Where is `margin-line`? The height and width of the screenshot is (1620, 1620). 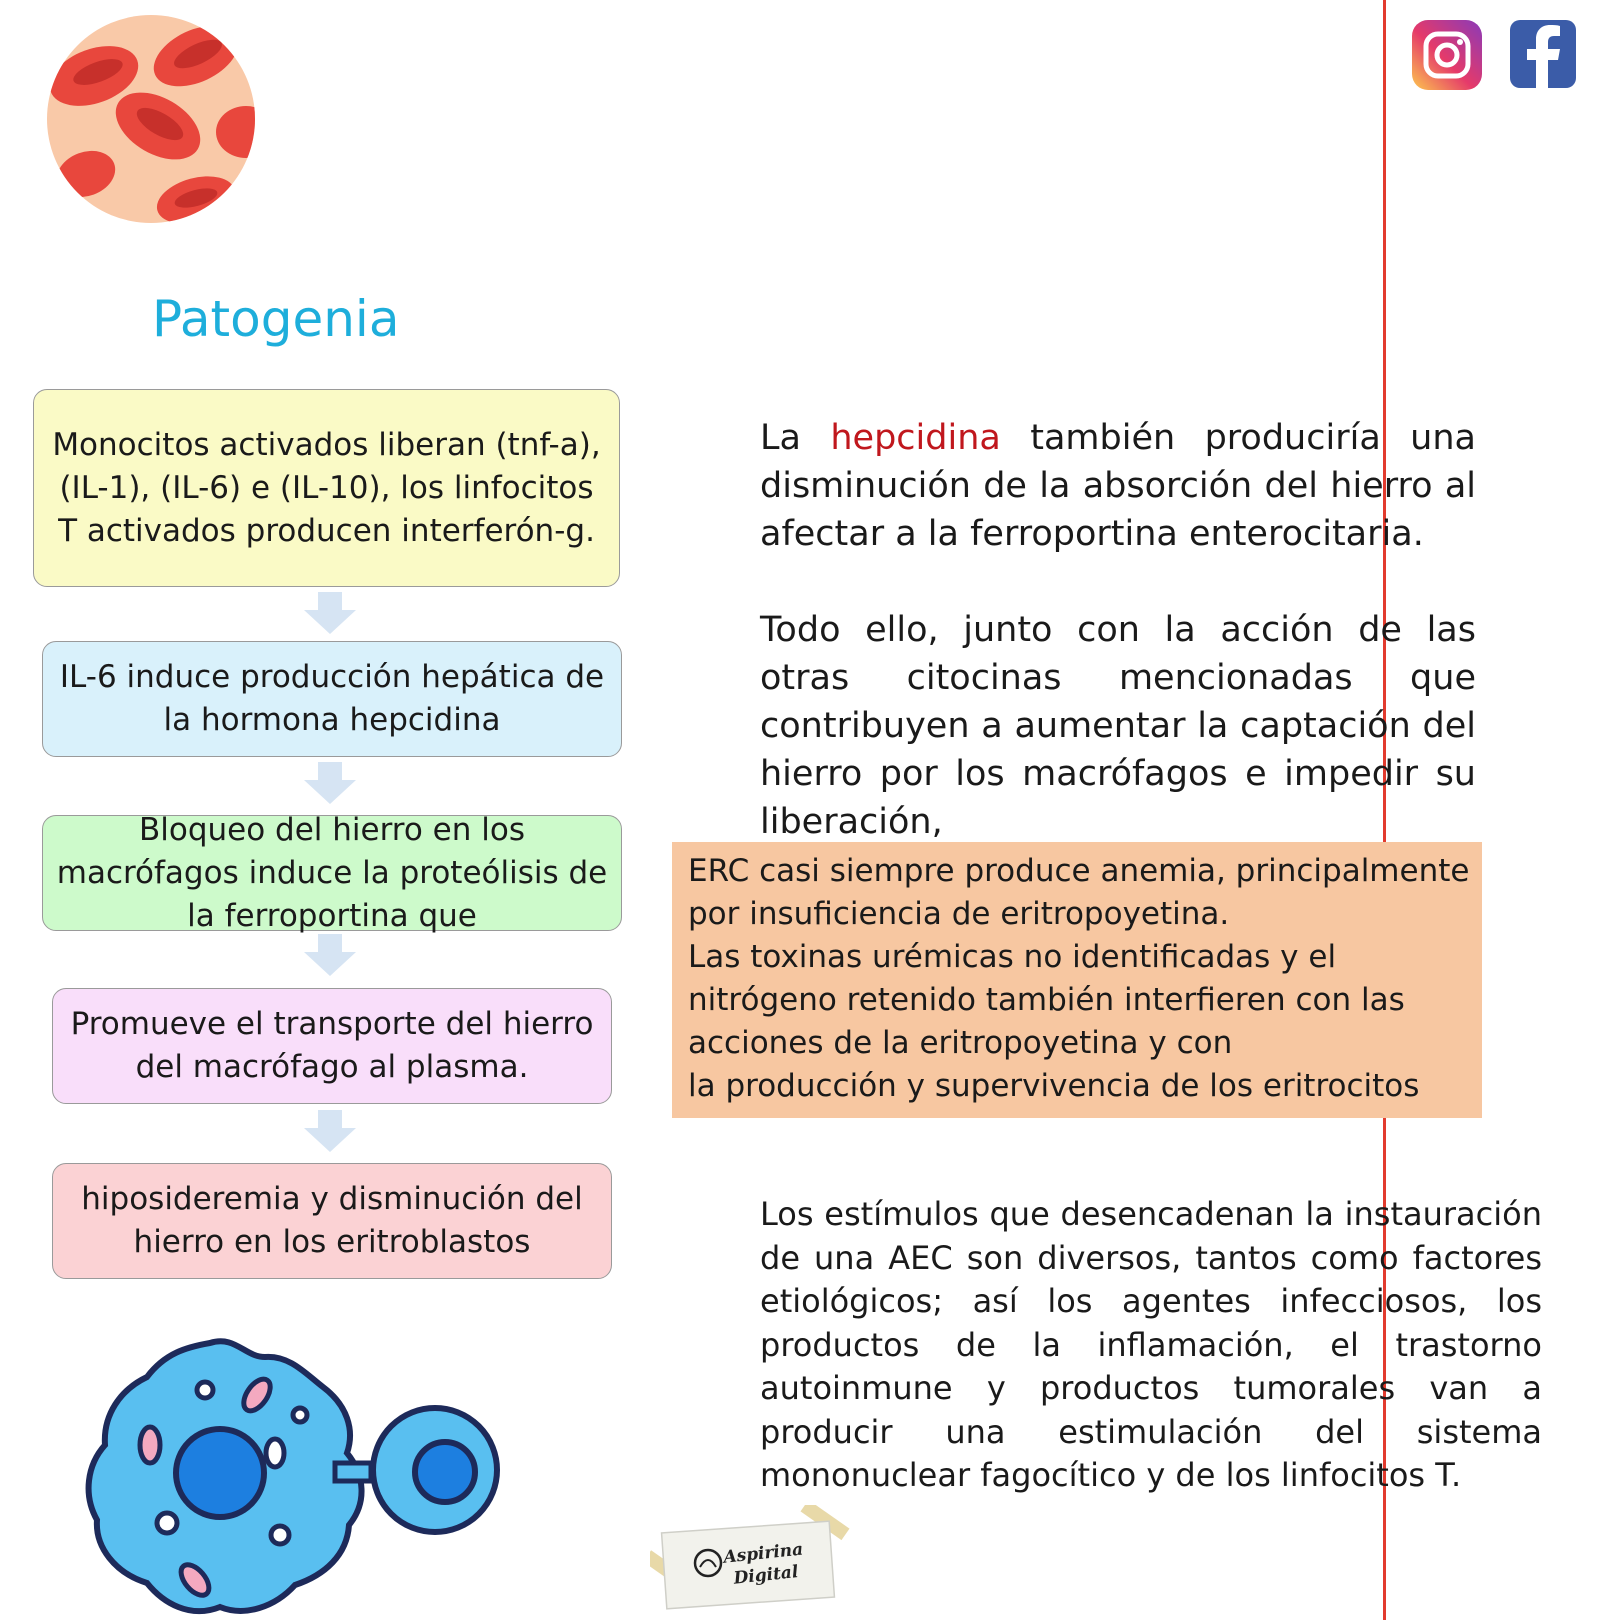
margin-line is located at coordinates (1384, 810).